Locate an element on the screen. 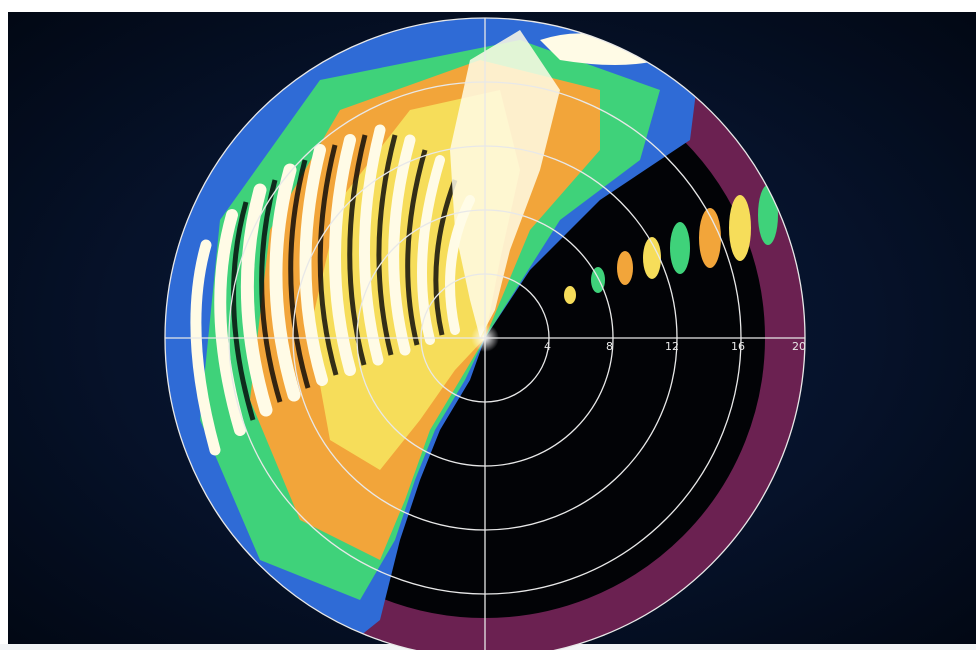 The image size is (976, 650). range-label: 20 is located at coordinates (799, 346).